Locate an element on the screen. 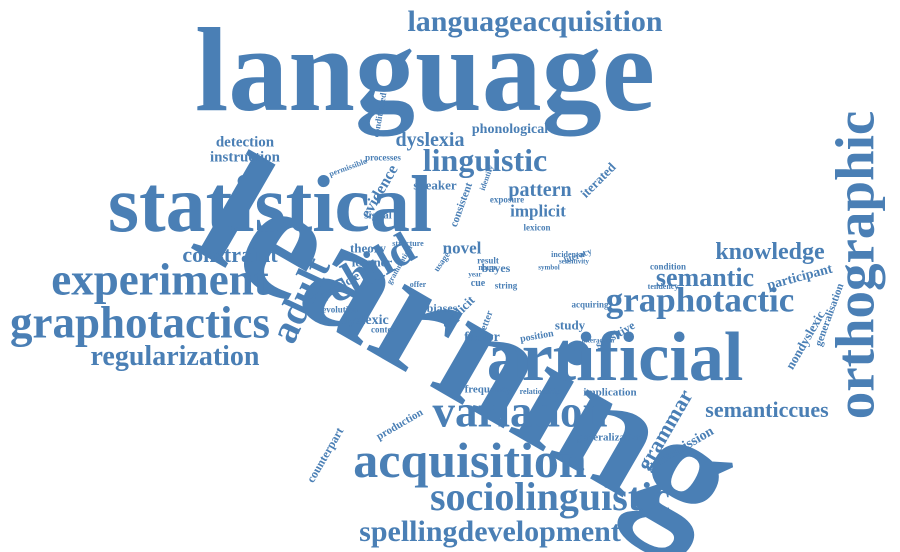  word-symbol: symbol is located at coordinates (549, 267).